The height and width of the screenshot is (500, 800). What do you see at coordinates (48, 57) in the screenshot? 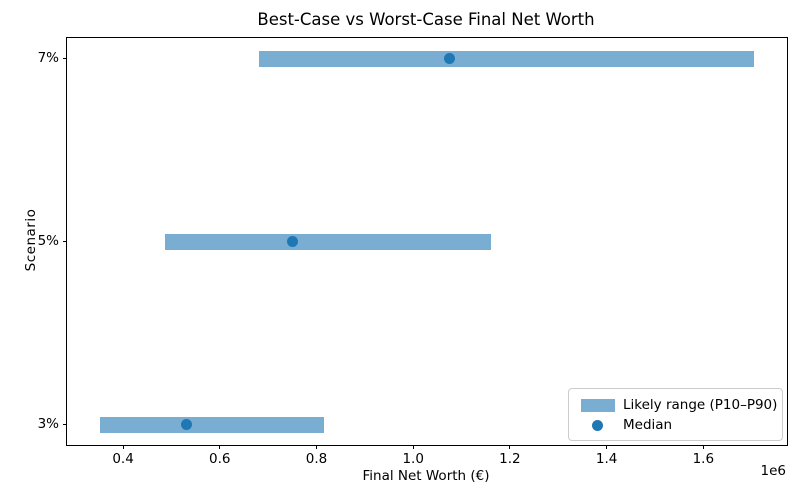
I see `y-tick-label: 7%` at bounding box center [48, 57].